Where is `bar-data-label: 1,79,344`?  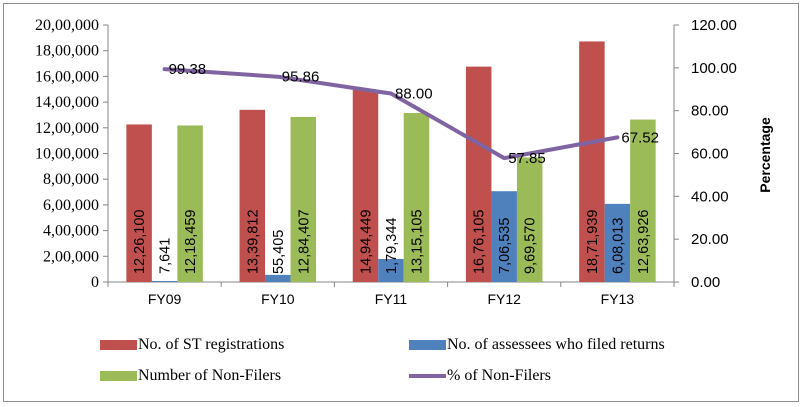
bar-data-label: 1,79,344 is located at coordinates (392, 246).